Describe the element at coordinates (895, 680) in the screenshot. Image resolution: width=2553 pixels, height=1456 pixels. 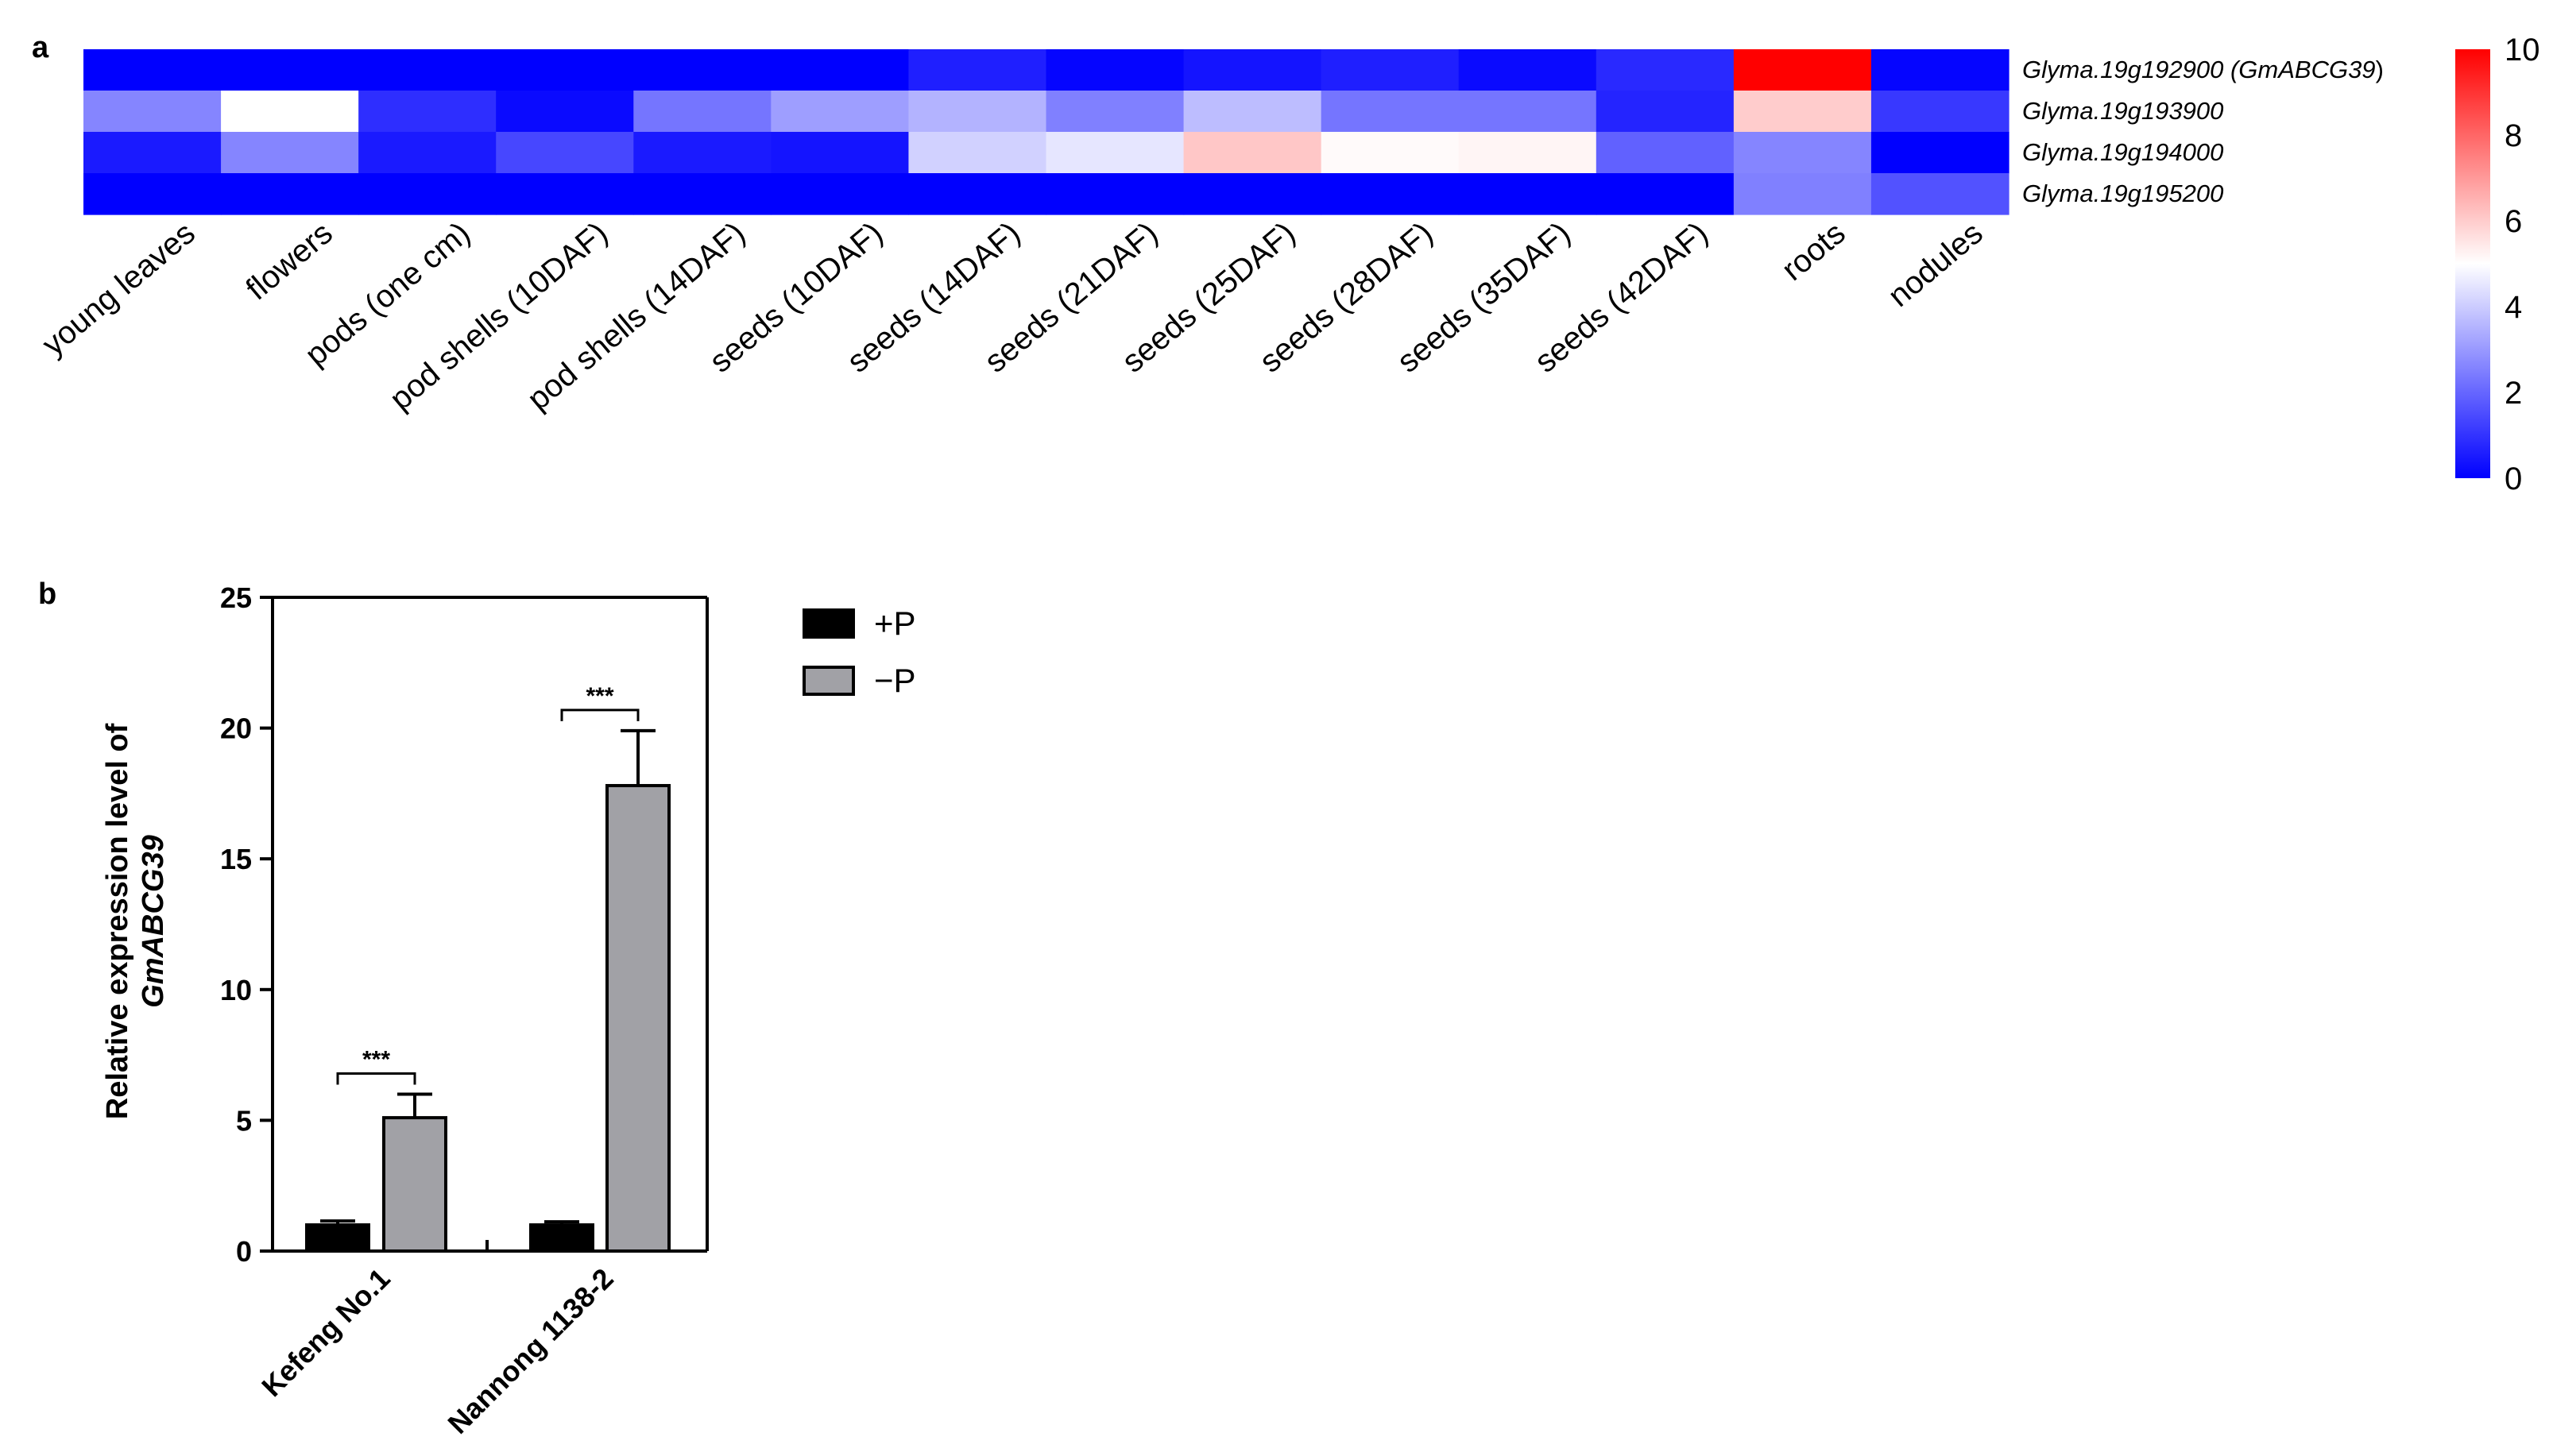
I see `legend-label: −P` at that location.